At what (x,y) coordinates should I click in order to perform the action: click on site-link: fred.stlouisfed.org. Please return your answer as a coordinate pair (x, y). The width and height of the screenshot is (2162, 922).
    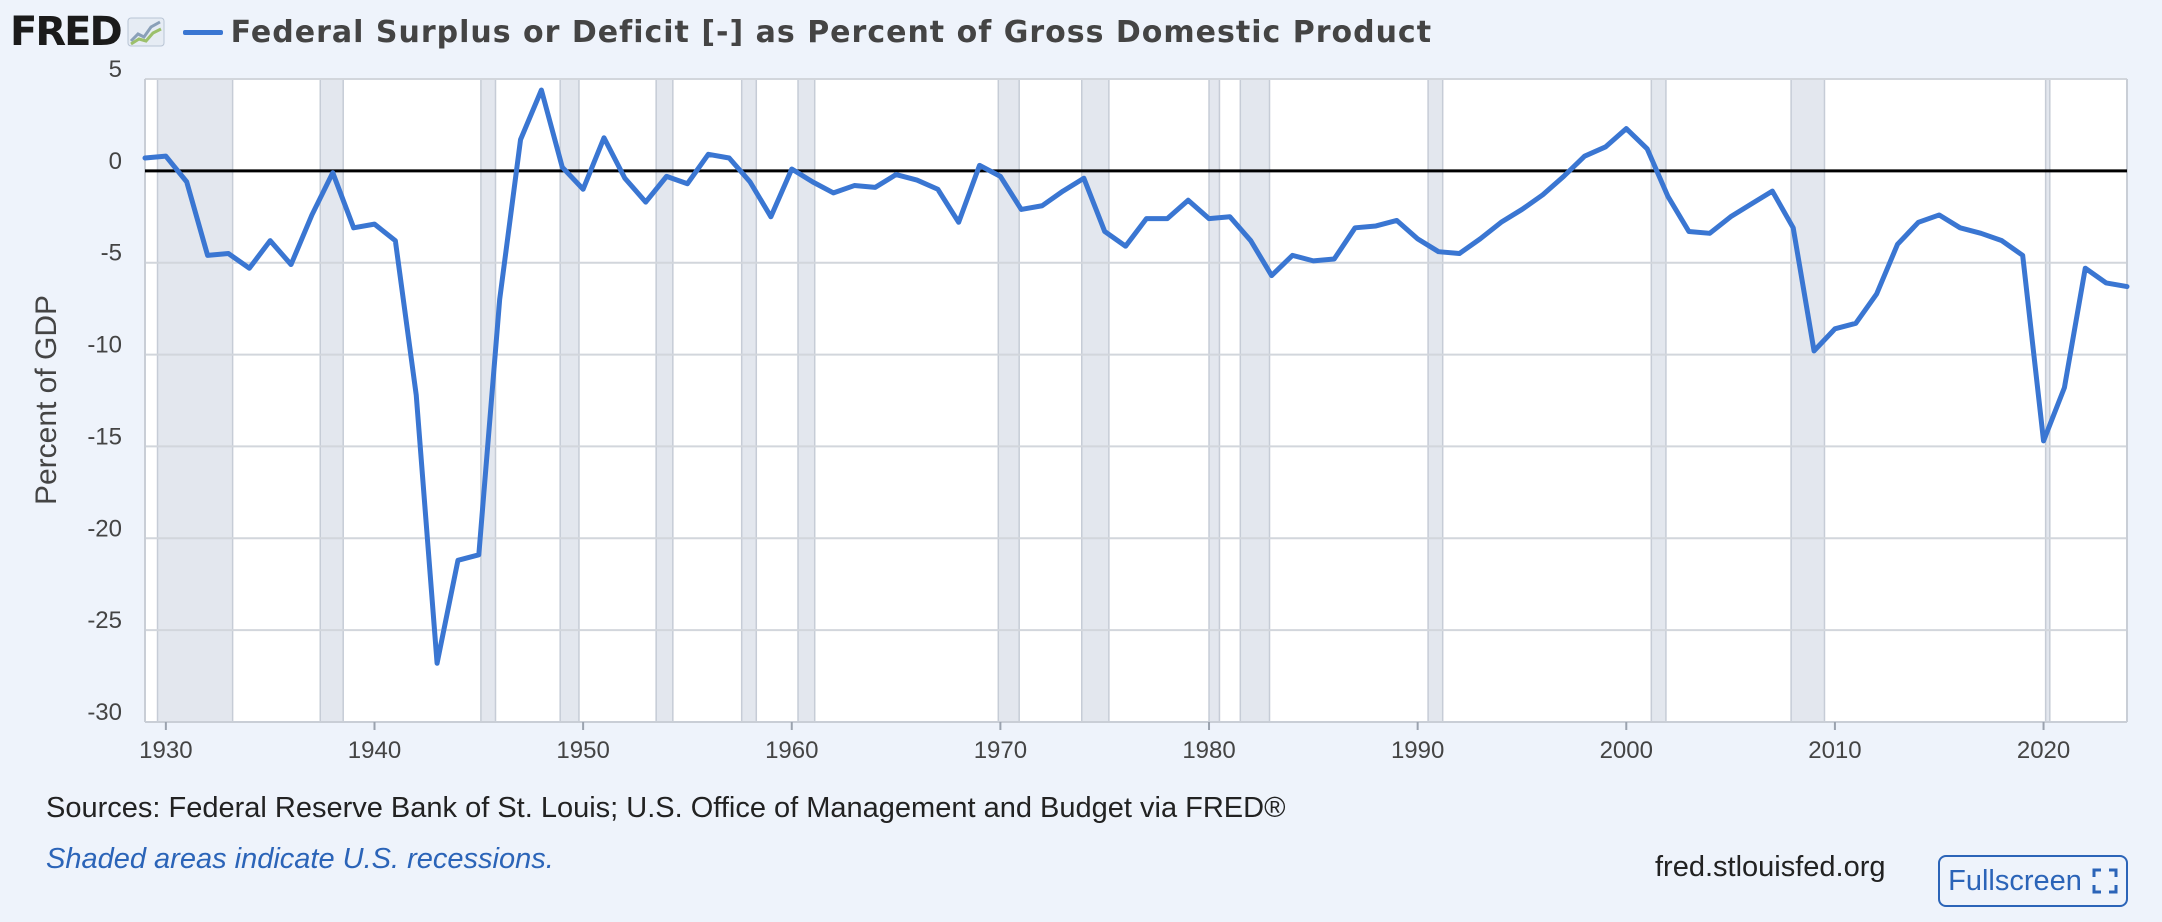
    Looking at the image, I should click on (1770, 867).